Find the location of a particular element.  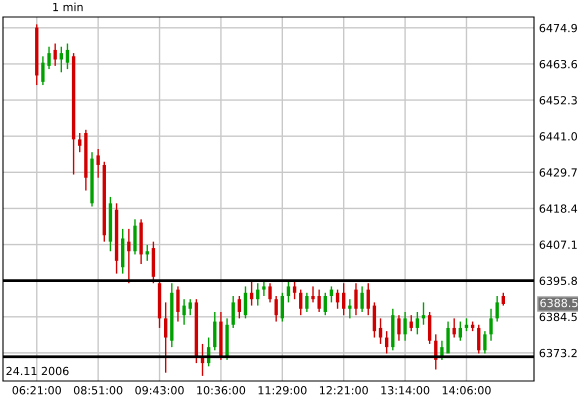

y-tick-label: 6474.9 is located at coordinates (558, 28).